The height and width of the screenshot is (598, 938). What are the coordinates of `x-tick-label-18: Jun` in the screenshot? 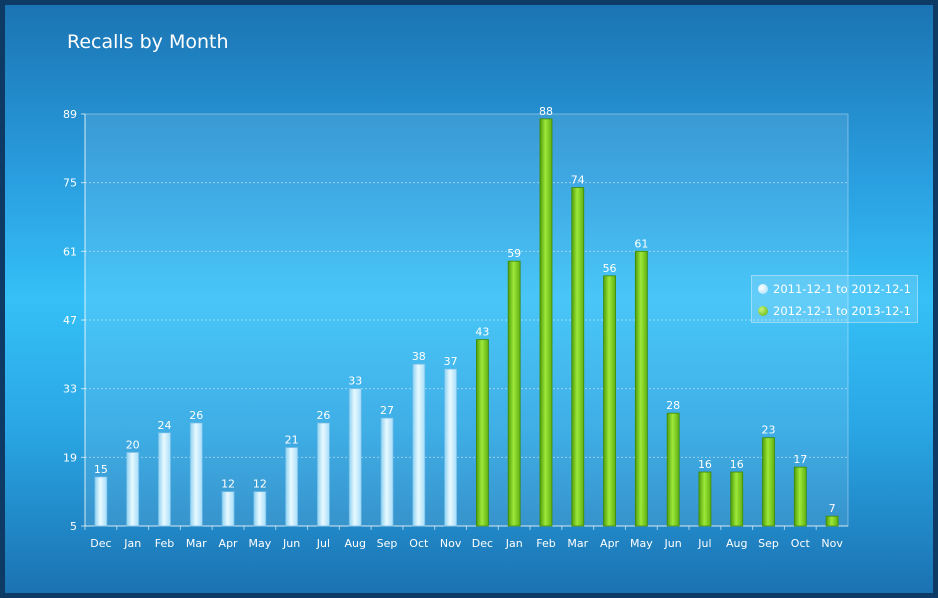 It's located at (673, 543).